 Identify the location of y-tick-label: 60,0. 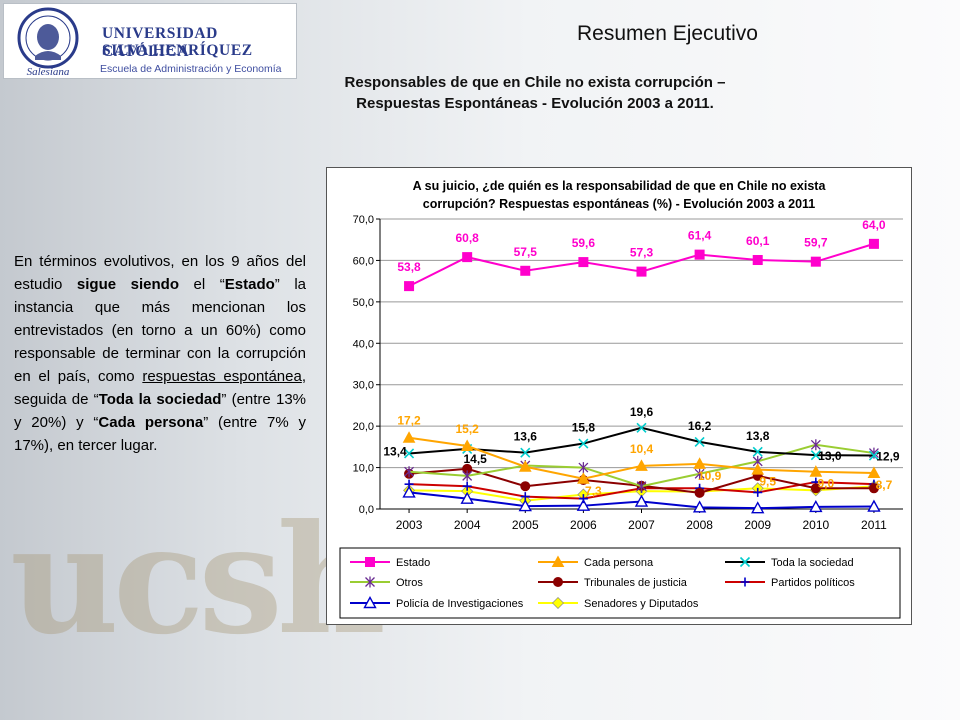
(363, 261).